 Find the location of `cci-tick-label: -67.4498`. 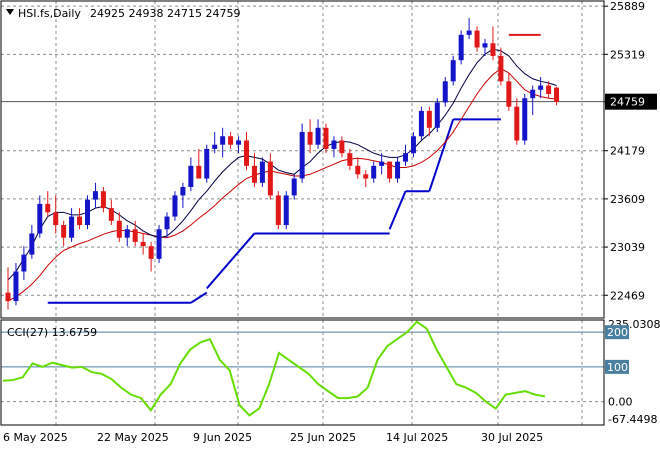

cci-tick-label: -67.4498 is located at coordinates (632, 419).